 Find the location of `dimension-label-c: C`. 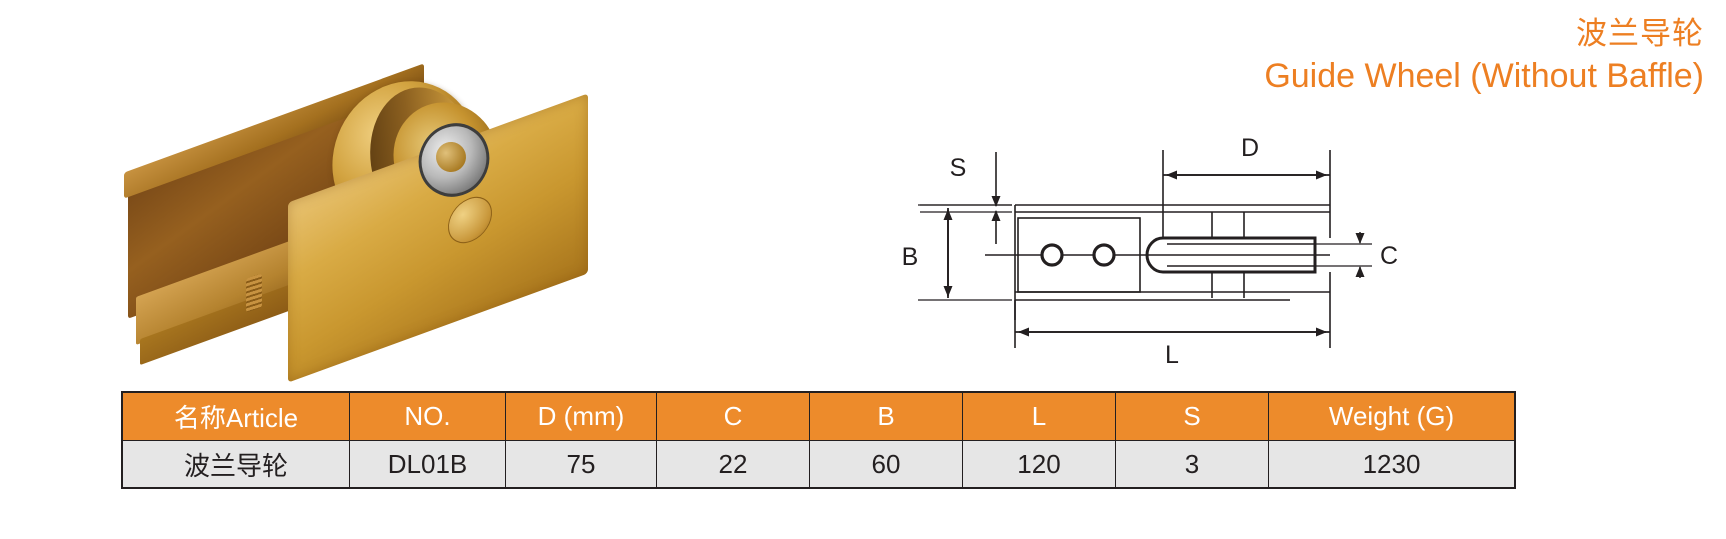

dimension-label-c: C is located at coordinates (1389, 256).